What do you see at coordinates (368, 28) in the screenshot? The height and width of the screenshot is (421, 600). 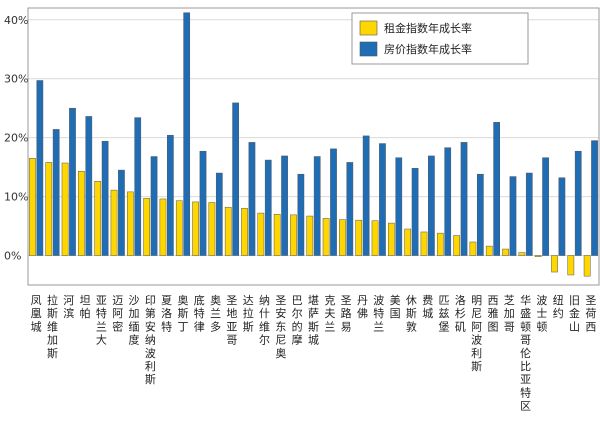 I see `legend-swatch-rent` at bounding box center [368, 28].